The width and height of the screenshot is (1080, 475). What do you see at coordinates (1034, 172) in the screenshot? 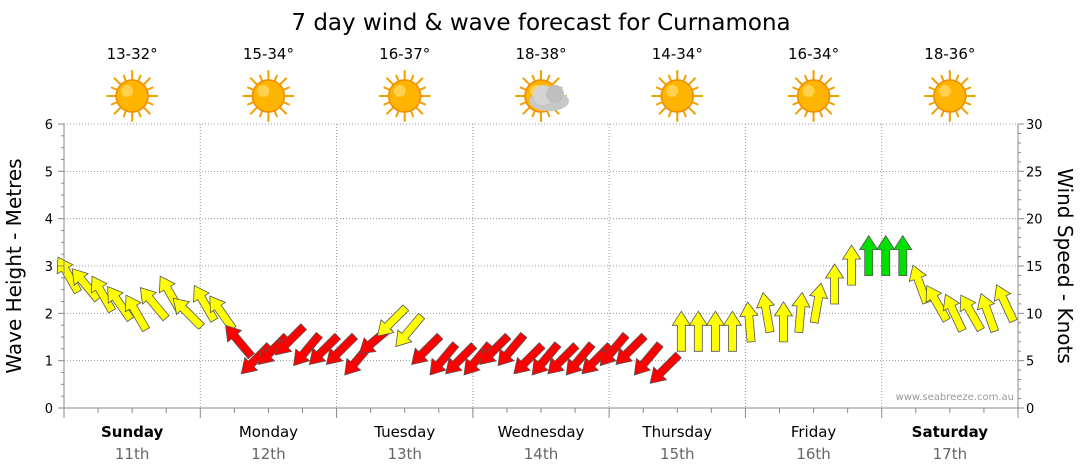
I see `right-tick-label: 25` at bounding box center [1034, 172].